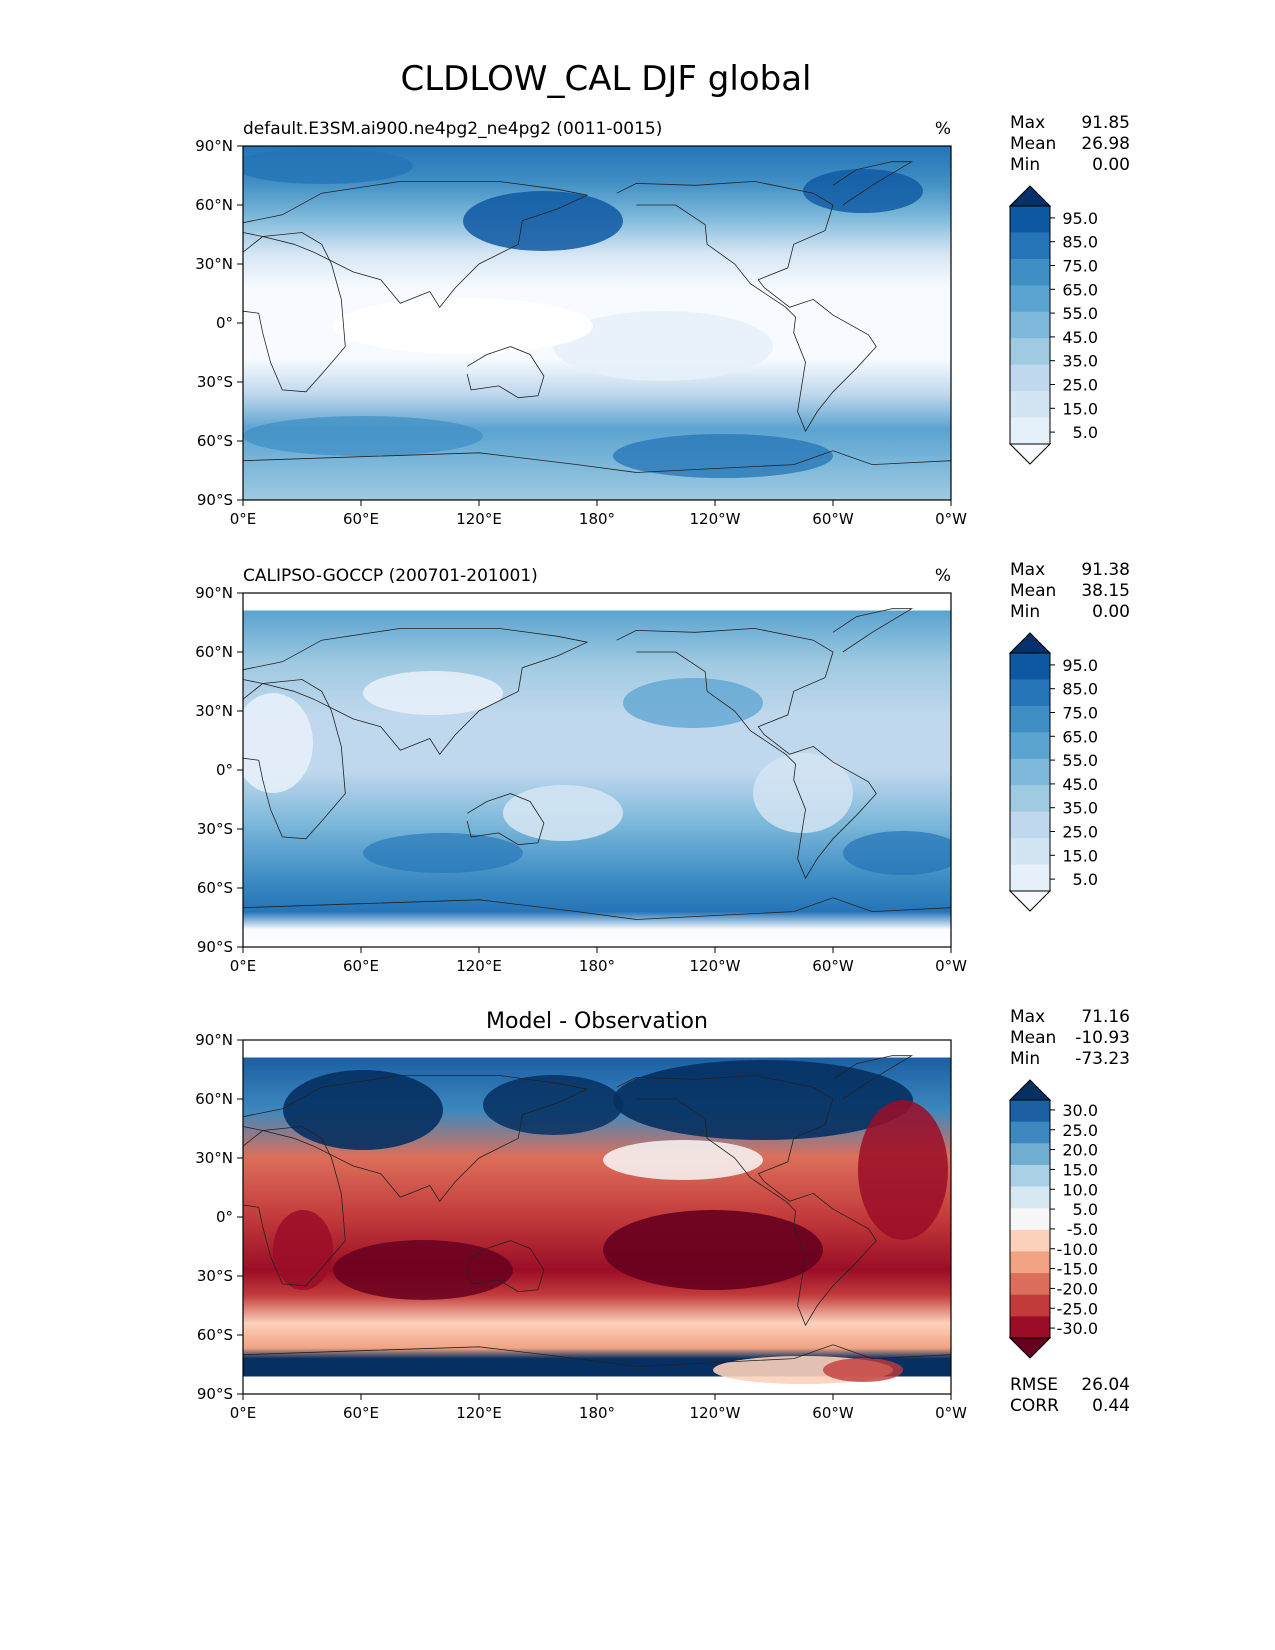  I want to click on colorbar-extend-min, so click(1030, 1348).